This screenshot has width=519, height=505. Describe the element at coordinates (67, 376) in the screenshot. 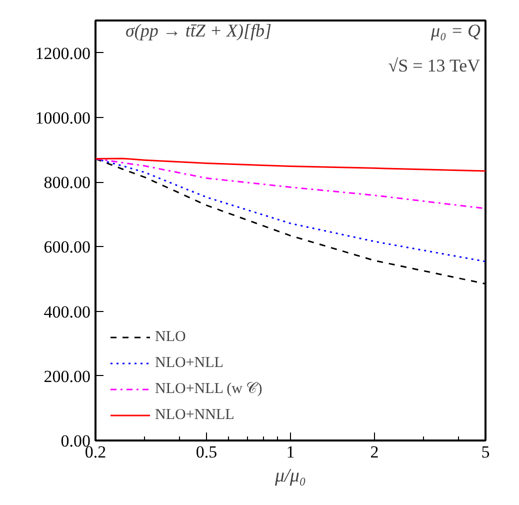

I see `y-tick-label: 200.00` at that location.